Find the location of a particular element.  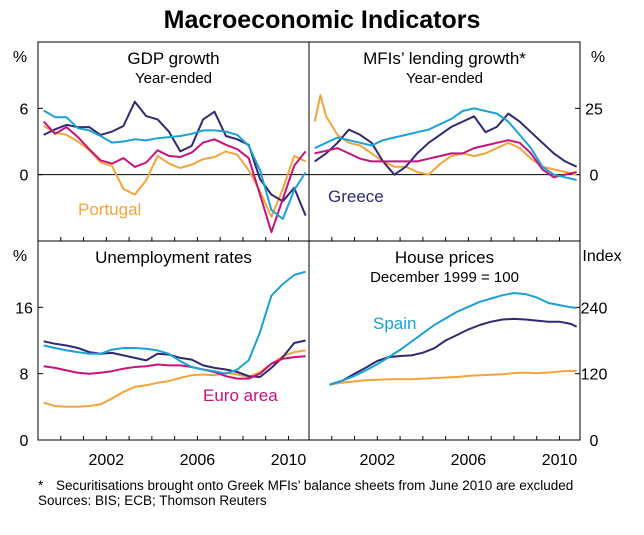

lending-title: MFIs’ lending growth* is located at coordinates (444, 58).